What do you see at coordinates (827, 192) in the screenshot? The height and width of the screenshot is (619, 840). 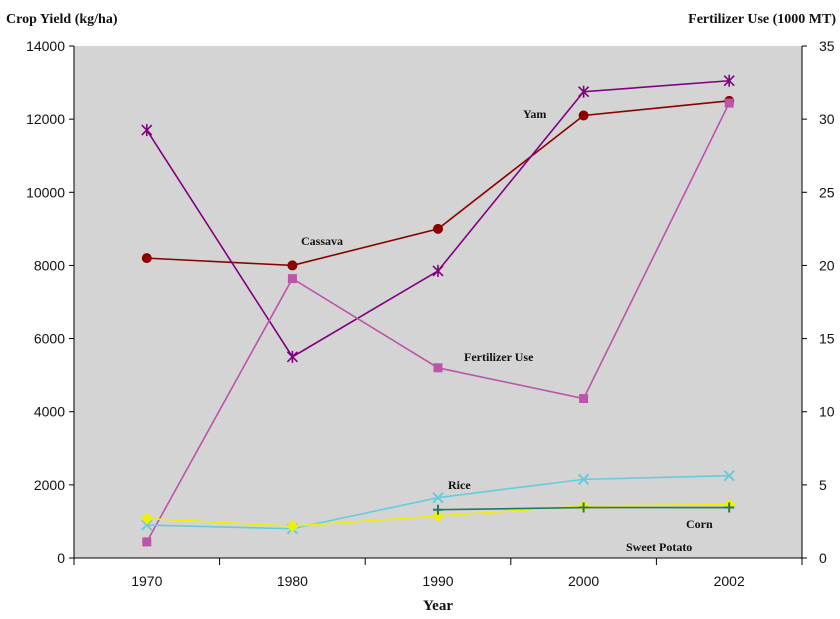 I see `right-axis-tick-label: 25` at bounding box center [827, 192].